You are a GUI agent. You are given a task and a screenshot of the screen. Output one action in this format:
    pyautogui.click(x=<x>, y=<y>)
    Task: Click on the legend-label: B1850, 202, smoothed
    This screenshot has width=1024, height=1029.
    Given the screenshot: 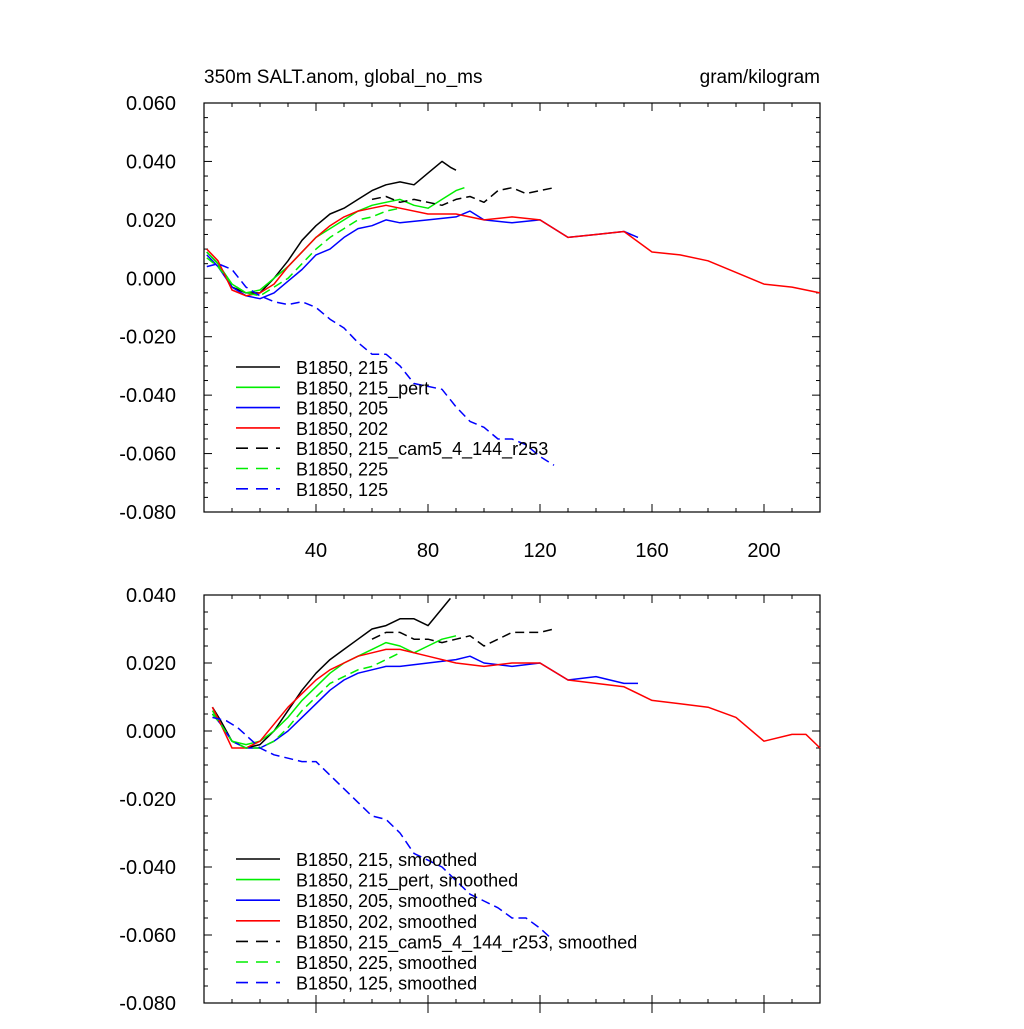 What is the action you would take?
    pyautogui.click(x=386, y=922)
    